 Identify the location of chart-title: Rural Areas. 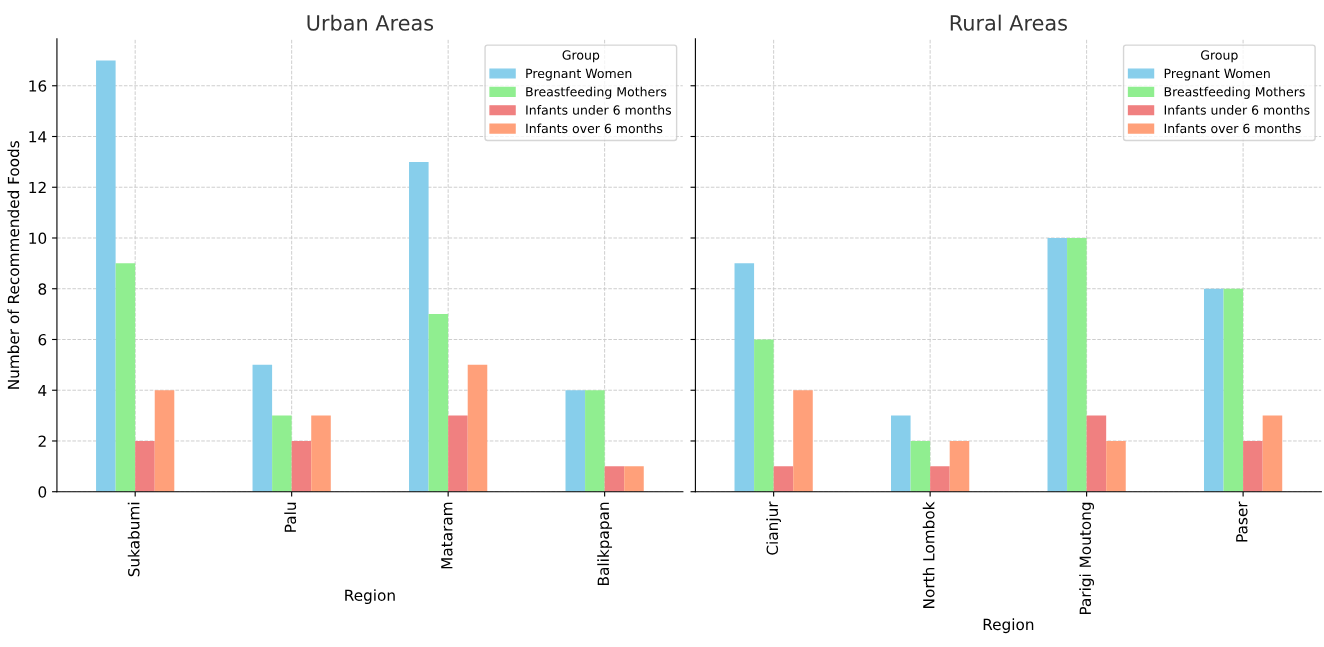
(1008, 22).